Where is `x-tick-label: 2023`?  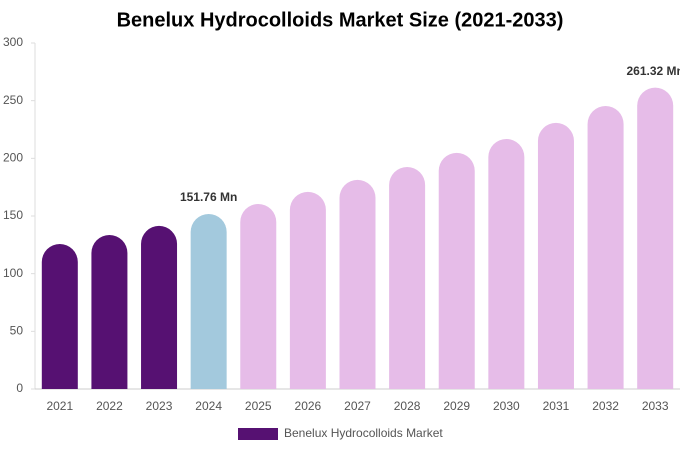
x-tick-label: 2023 is located at coordinates (159, 406).